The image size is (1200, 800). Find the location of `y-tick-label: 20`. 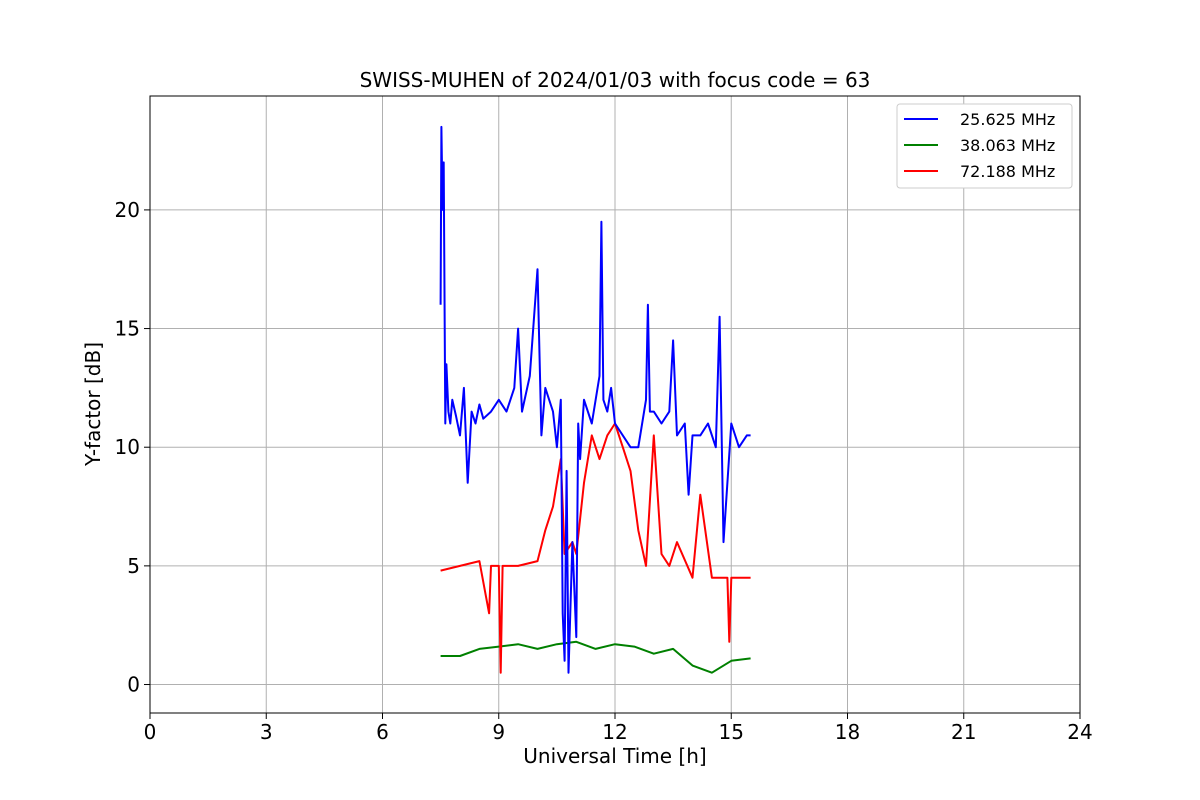

y-tick-label: 20 is located at coordinates (127, 210).